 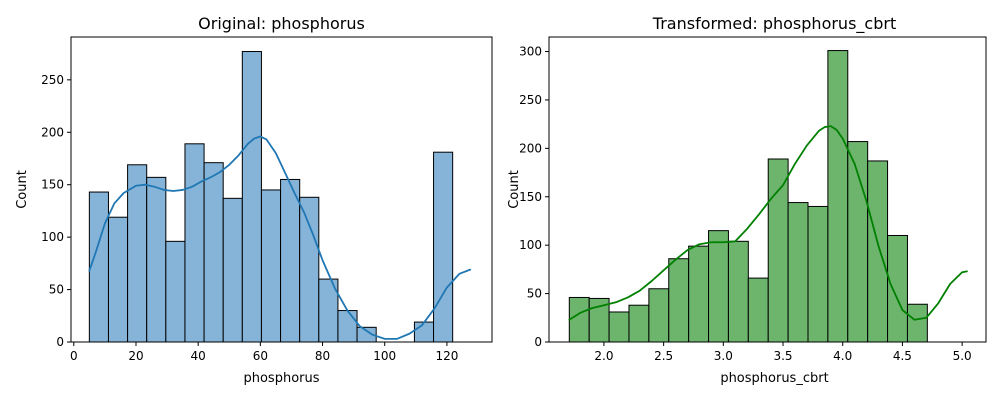 I want to click on x-axis-label: phosphorus_cbrt, so click(x=774, y=378).